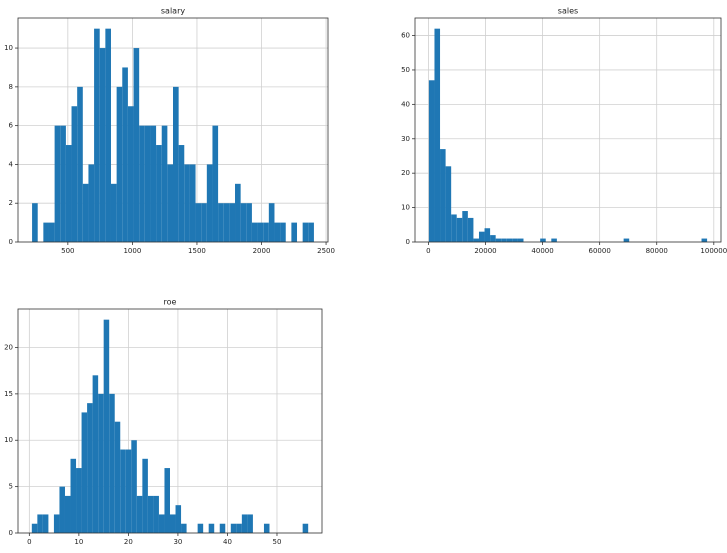  Describe the element at coordinates (277, 542) in the screenshot. I see `x-tick-label: 50` at that location.